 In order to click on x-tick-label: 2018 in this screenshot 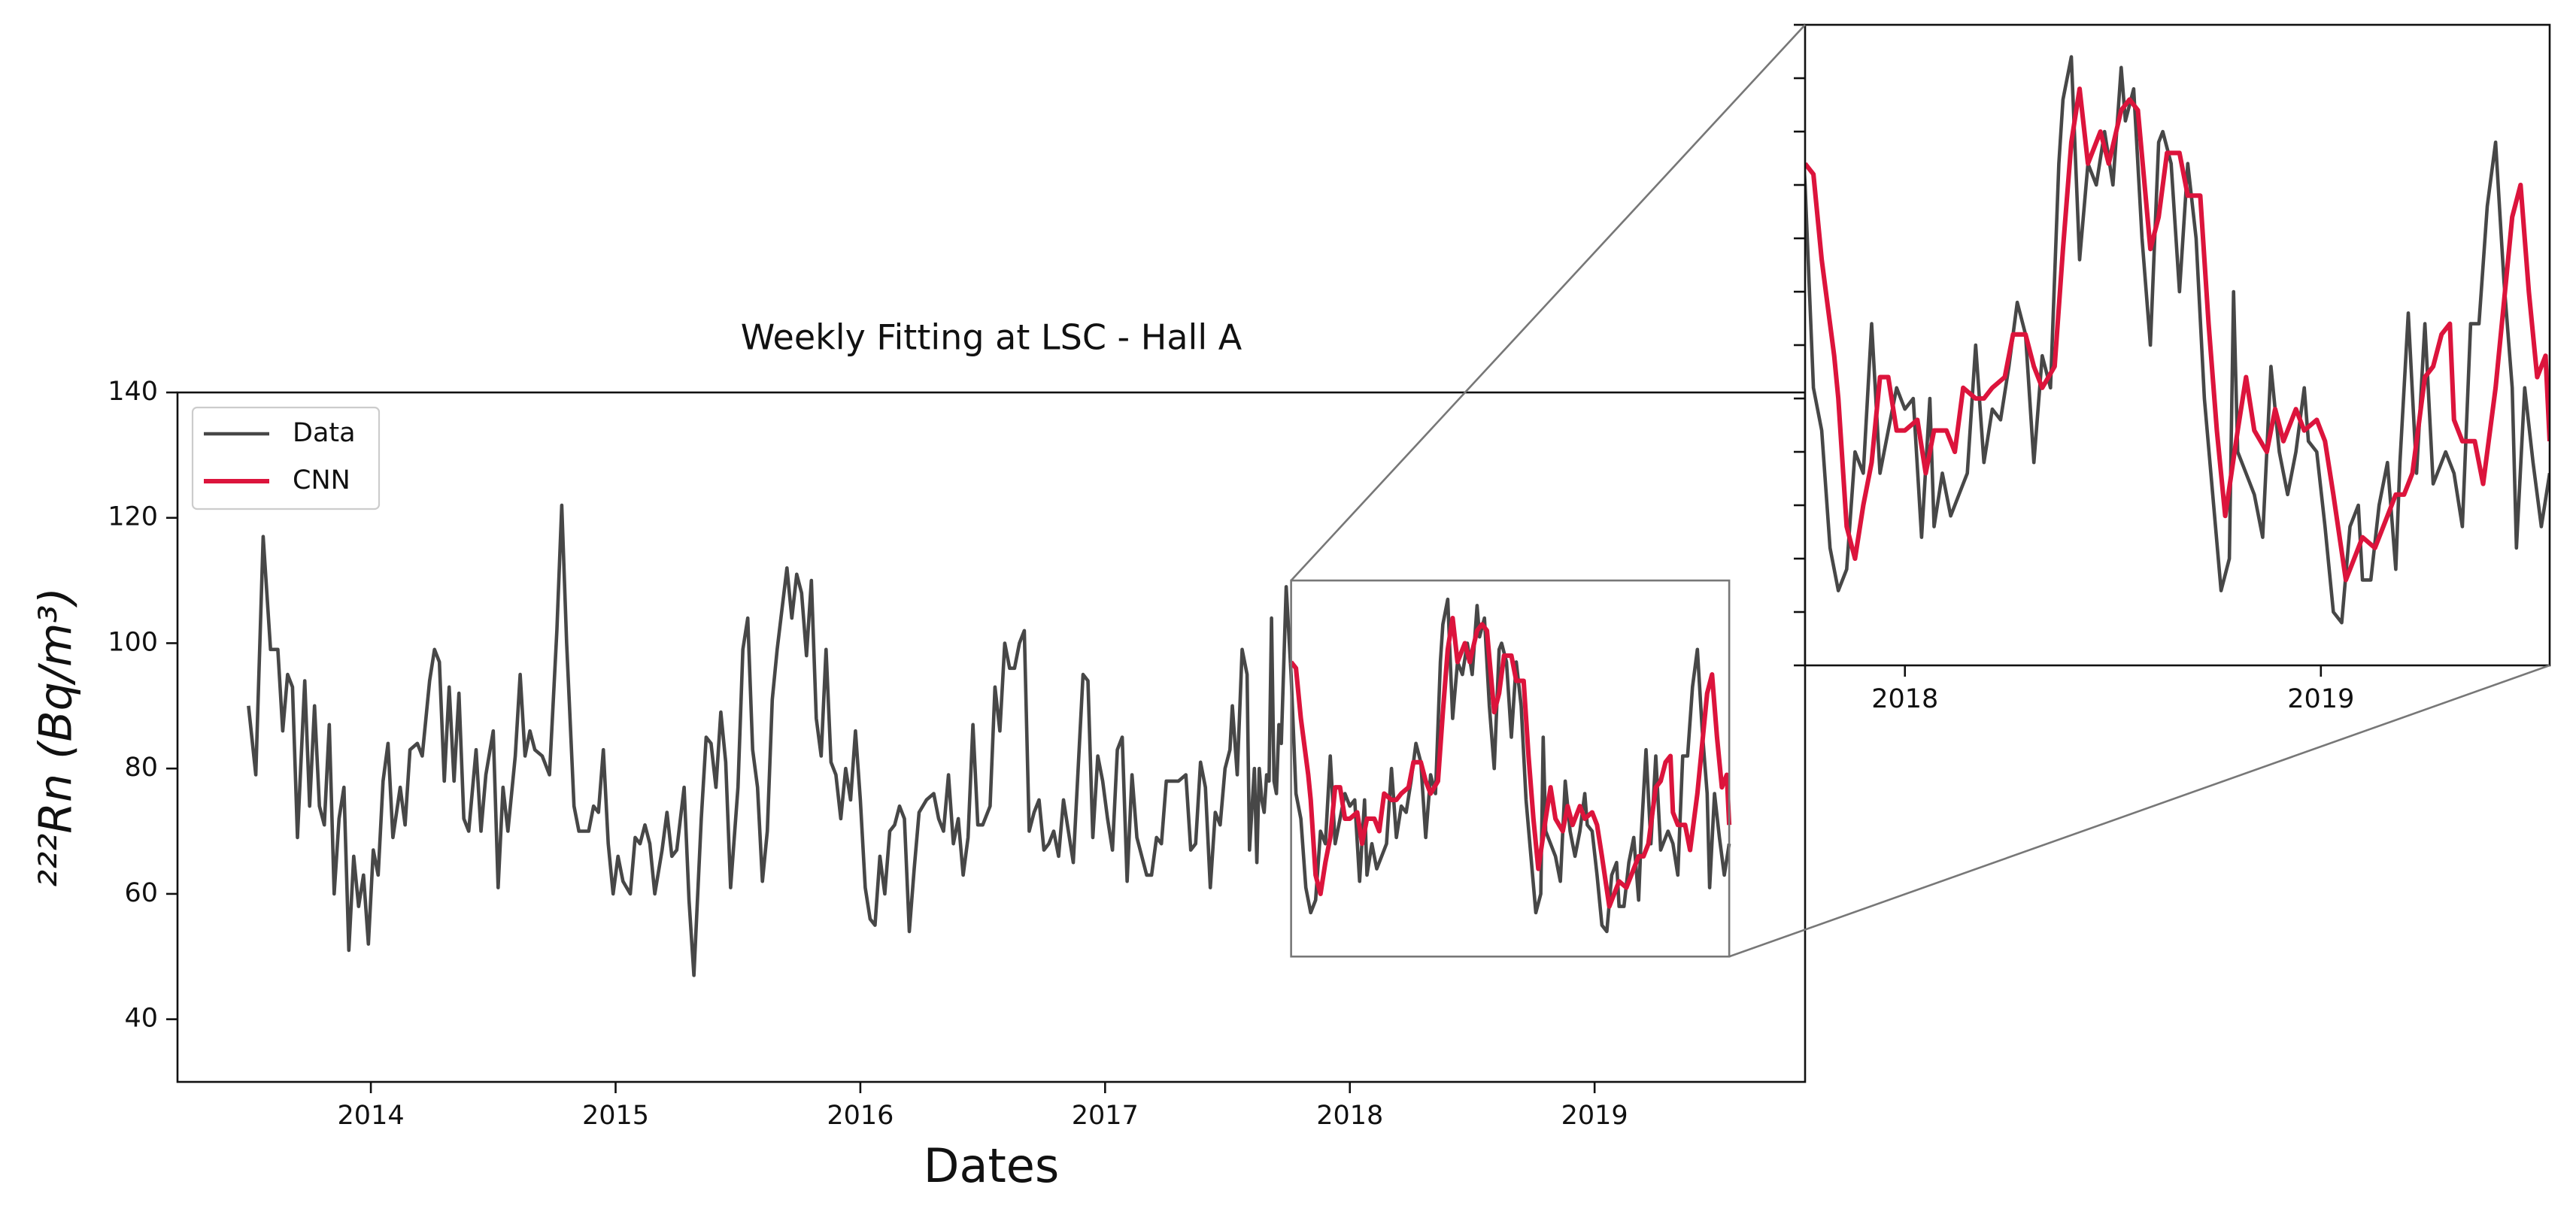, I will do `click(1349, 1116)`.